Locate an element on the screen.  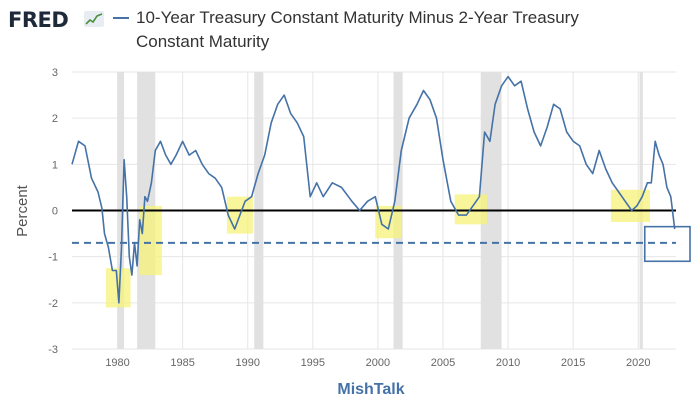
y-tick-label: 1 is located at coordinates (55, 165).